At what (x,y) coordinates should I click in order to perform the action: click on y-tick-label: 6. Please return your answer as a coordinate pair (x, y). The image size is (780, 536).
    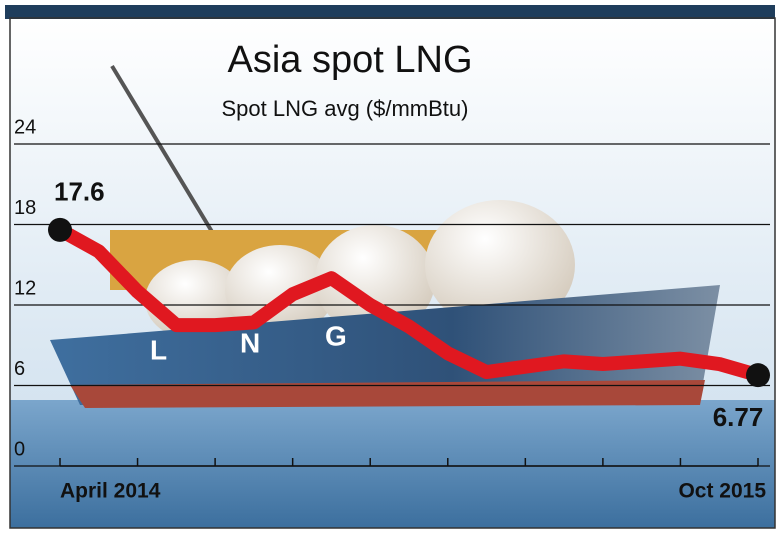
    Looking at the image, I should click on (19, 369).